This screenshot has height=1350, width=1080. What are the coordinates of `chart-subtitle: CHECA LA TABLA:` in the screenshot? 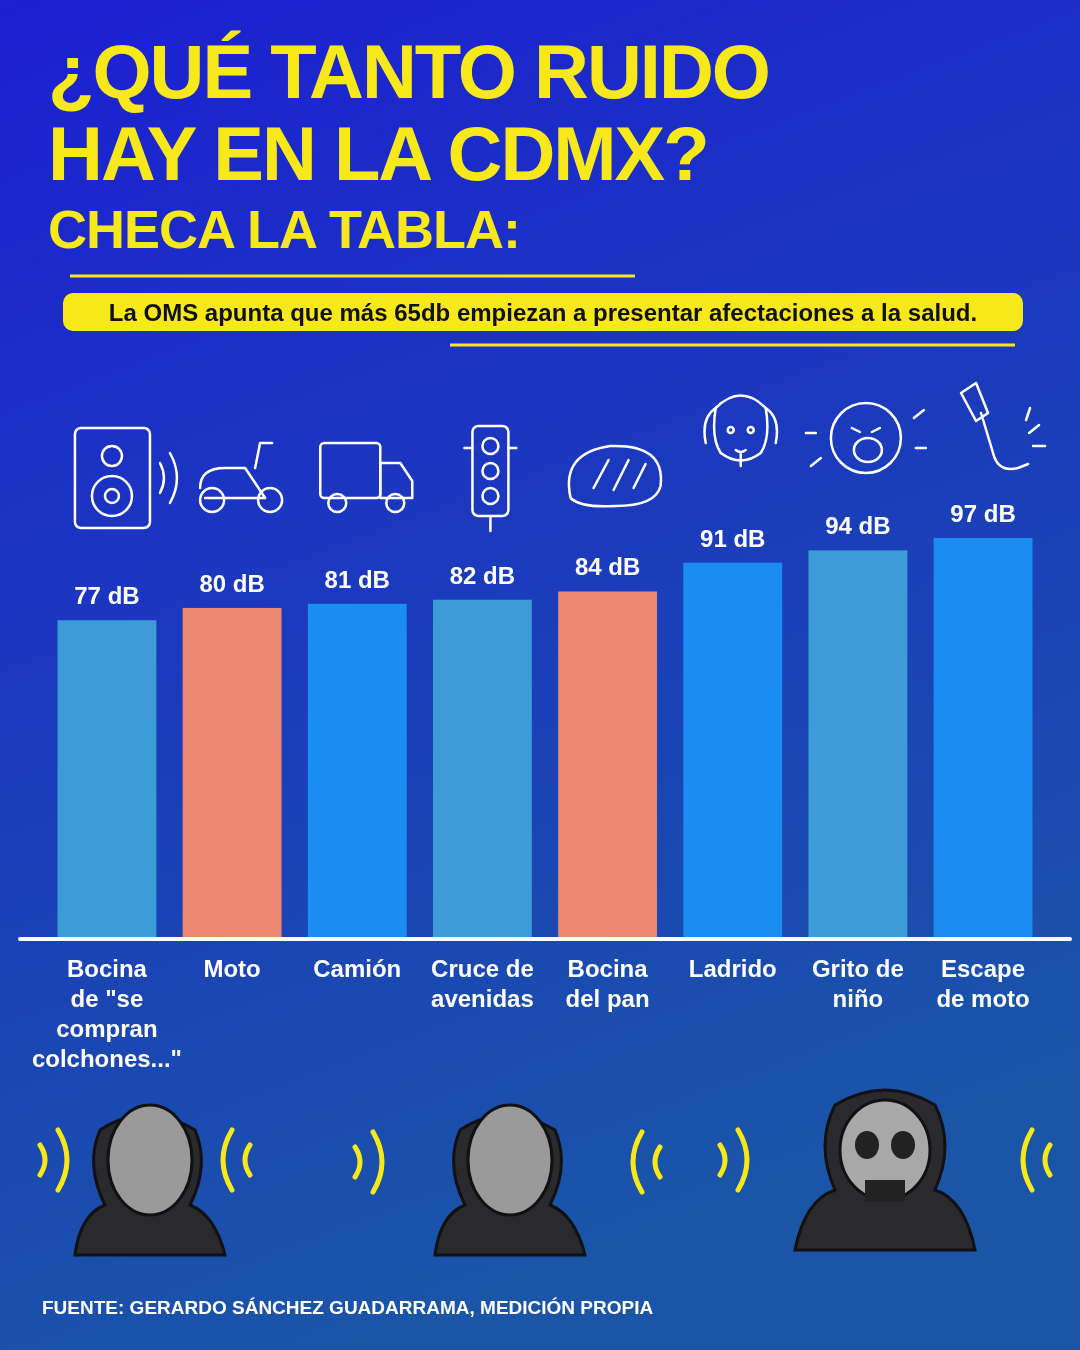 It's located at (284, 229).